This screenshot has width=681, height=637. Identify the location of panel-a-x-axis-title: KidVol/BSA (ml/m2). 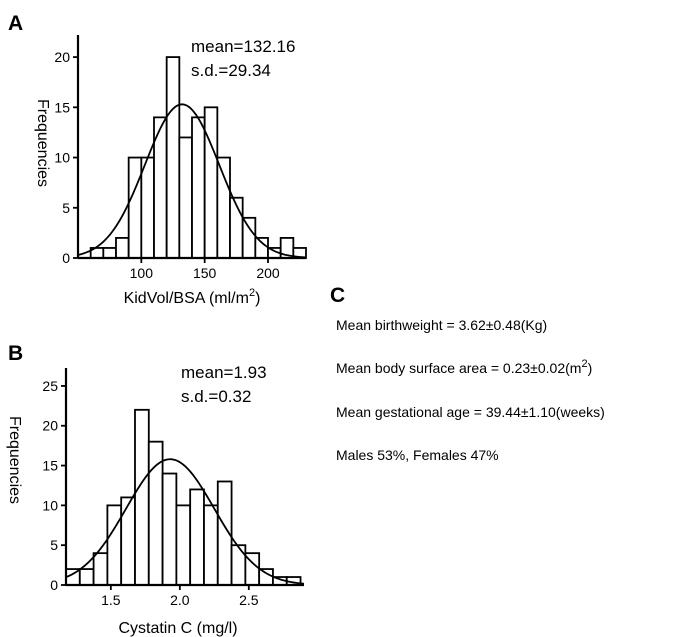
(192, 297).